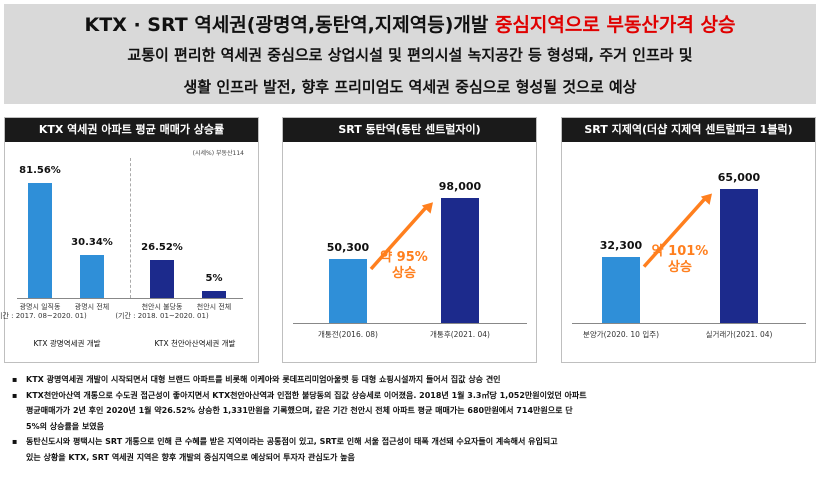 This screenshot has width=820, height=489. What do you see at coordinates (739, 178) in the screenshot?
I see `data-label: 65,000` at bounding box center [739, 178].